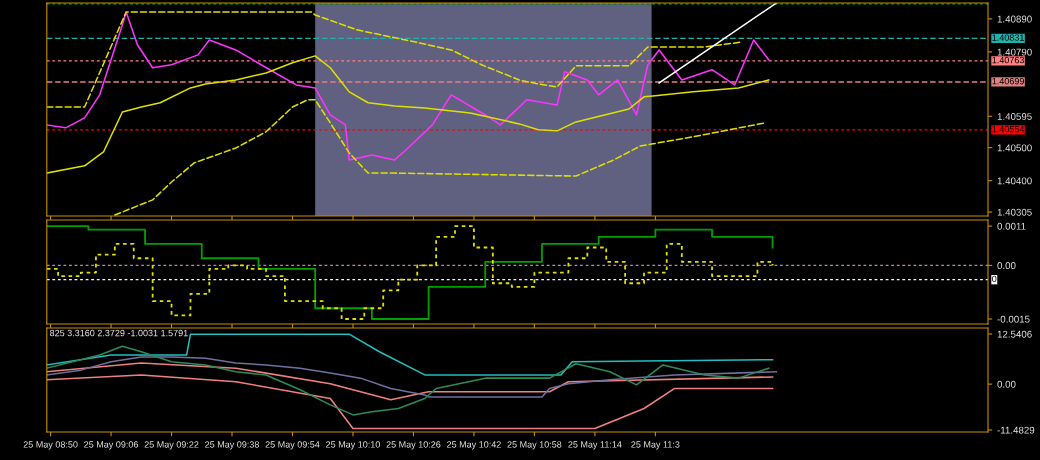 The width and height of the screenshot is (1040, 460). I want to click on x-tick-label: 25 May 10:10, so click(353, 445).